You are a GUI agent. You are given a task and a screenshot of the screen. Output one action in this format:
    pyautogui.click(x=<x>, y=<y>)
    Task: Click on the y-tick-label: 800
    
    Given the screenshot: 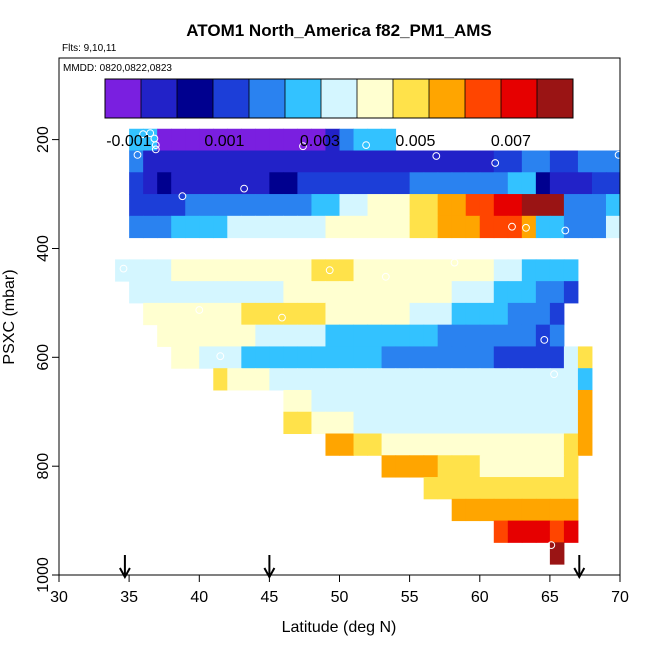 What is the action you would take?
    pyautogui.click(x=43, y=466)
    